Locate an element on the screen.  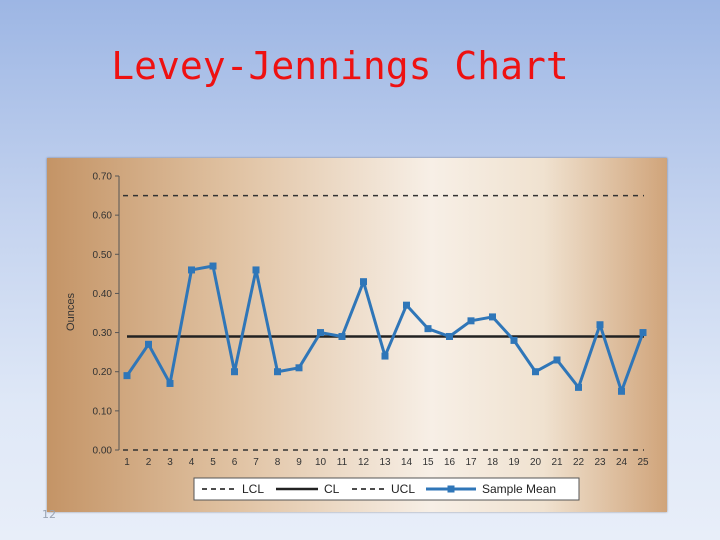
chart-legend: LCL CL UCL Sample Mean is located at coordinates (386, 489).